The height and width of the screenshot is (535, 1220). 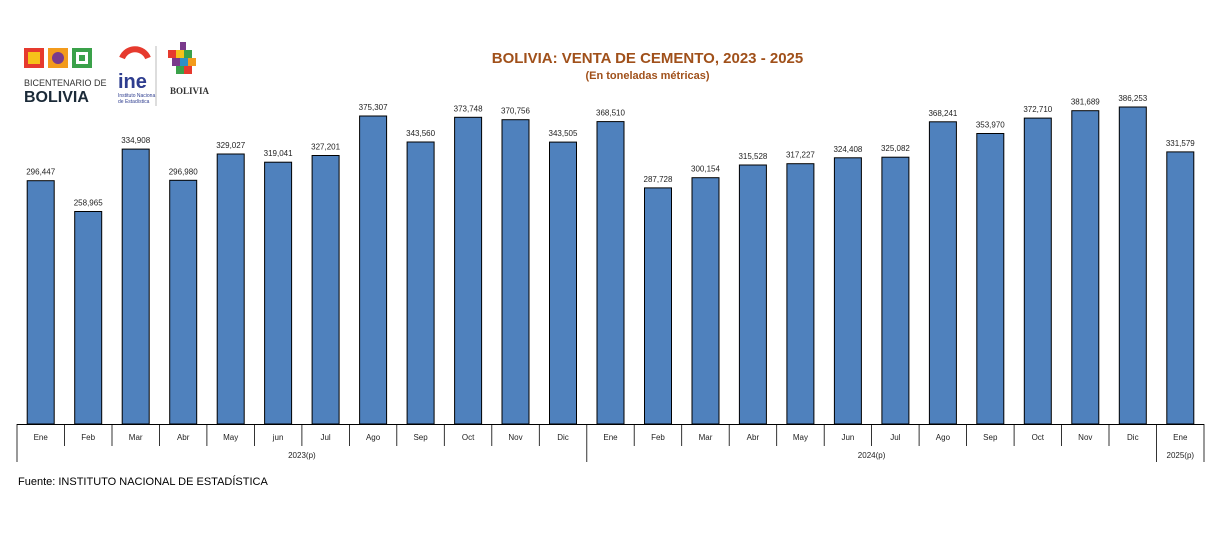 I want to click on bar-value-label: 368,510, so click(x=610, y=113).